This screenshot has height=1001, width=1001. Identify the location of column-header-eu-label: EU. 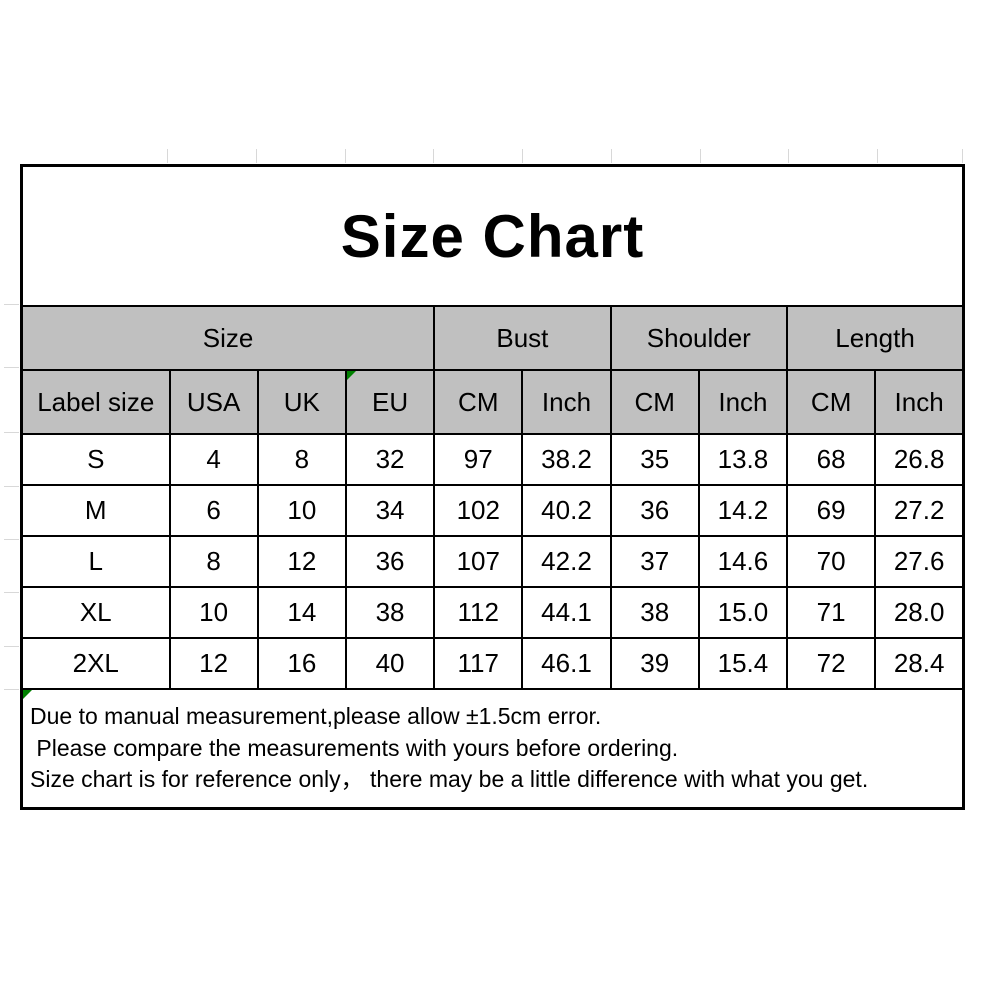
(390, 401).